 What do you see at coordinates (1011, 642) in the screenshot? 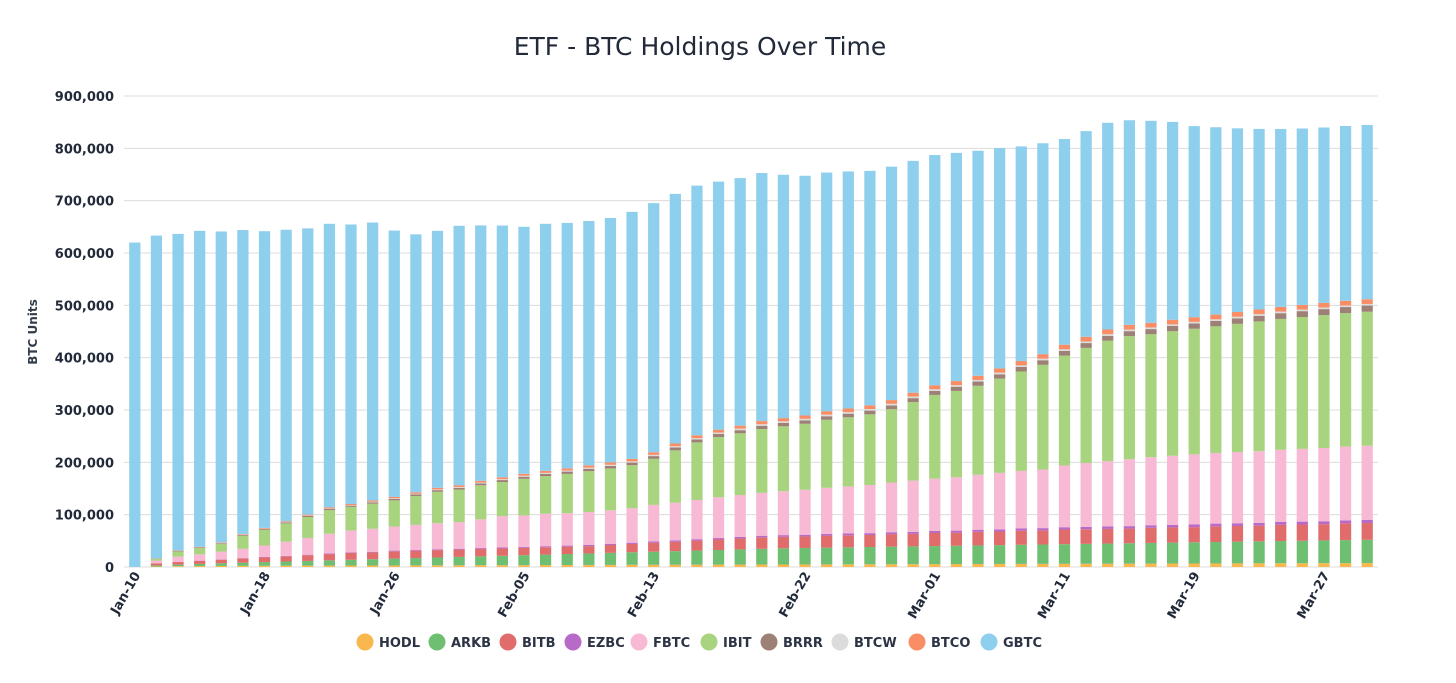
I see `legend-item-gbtc: GBTC` at bounding box center [1011, 642].